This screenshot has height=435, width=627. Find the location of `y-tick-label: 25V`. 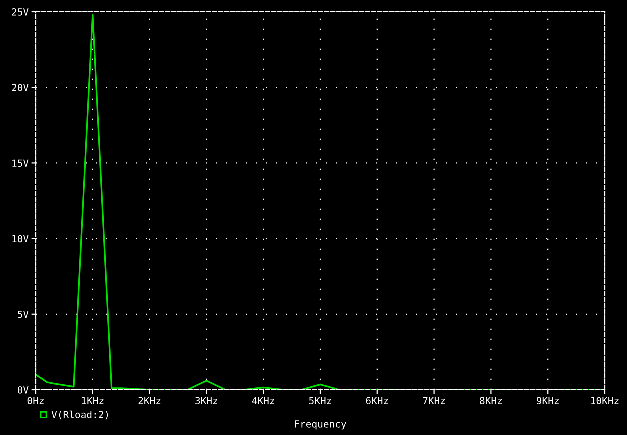

y-tick-label: 25V is located at coordinates (20, 12).